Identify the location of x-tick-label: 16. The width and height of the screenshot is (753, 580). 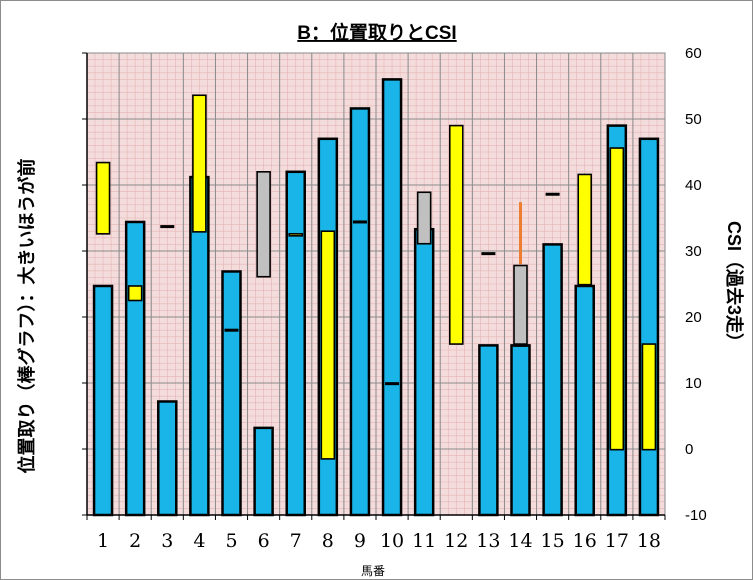
(585, 541).